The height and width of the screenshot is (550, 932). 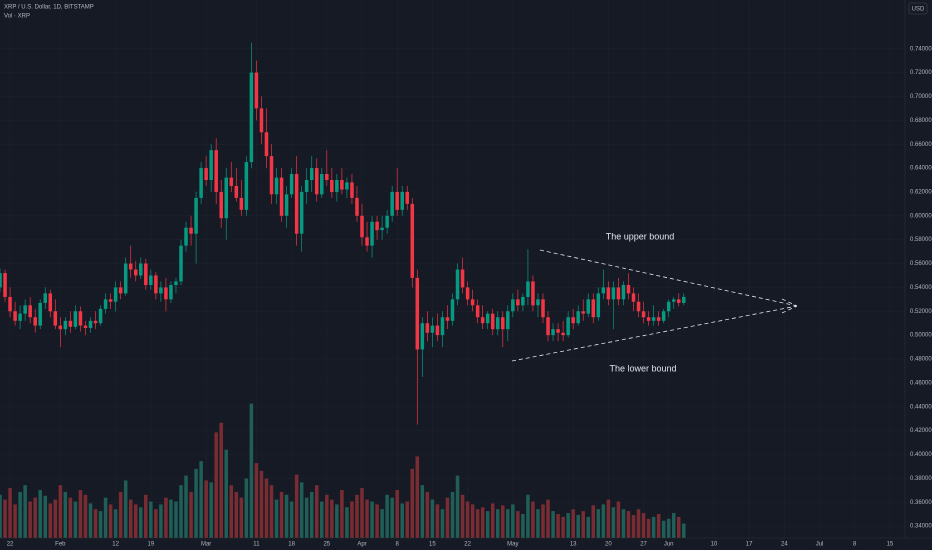 I want to click on y-tick-label: 0.58000, so click(x=921, y=240).